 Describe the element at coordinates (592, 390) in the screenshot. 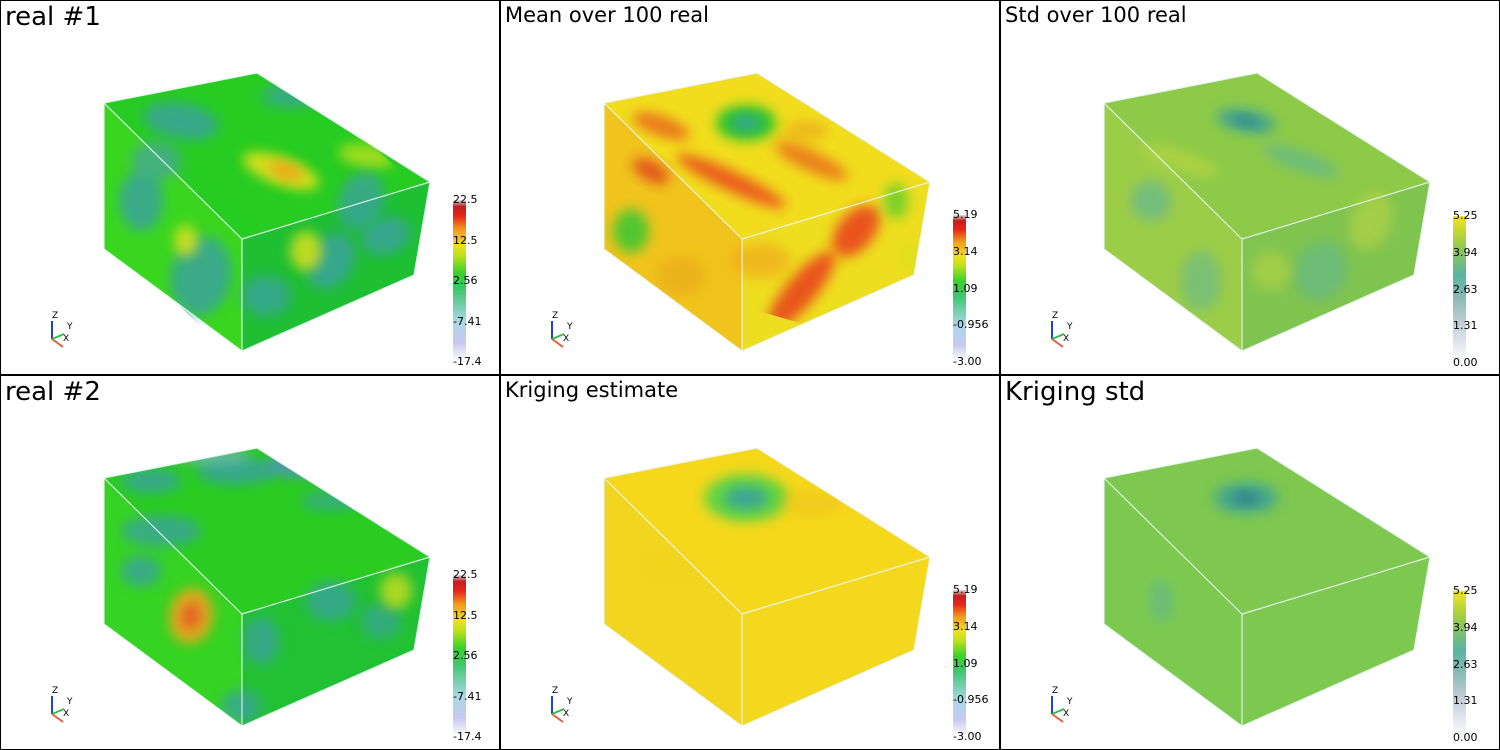

I see `panel-title: Kriging estimate` at that location.